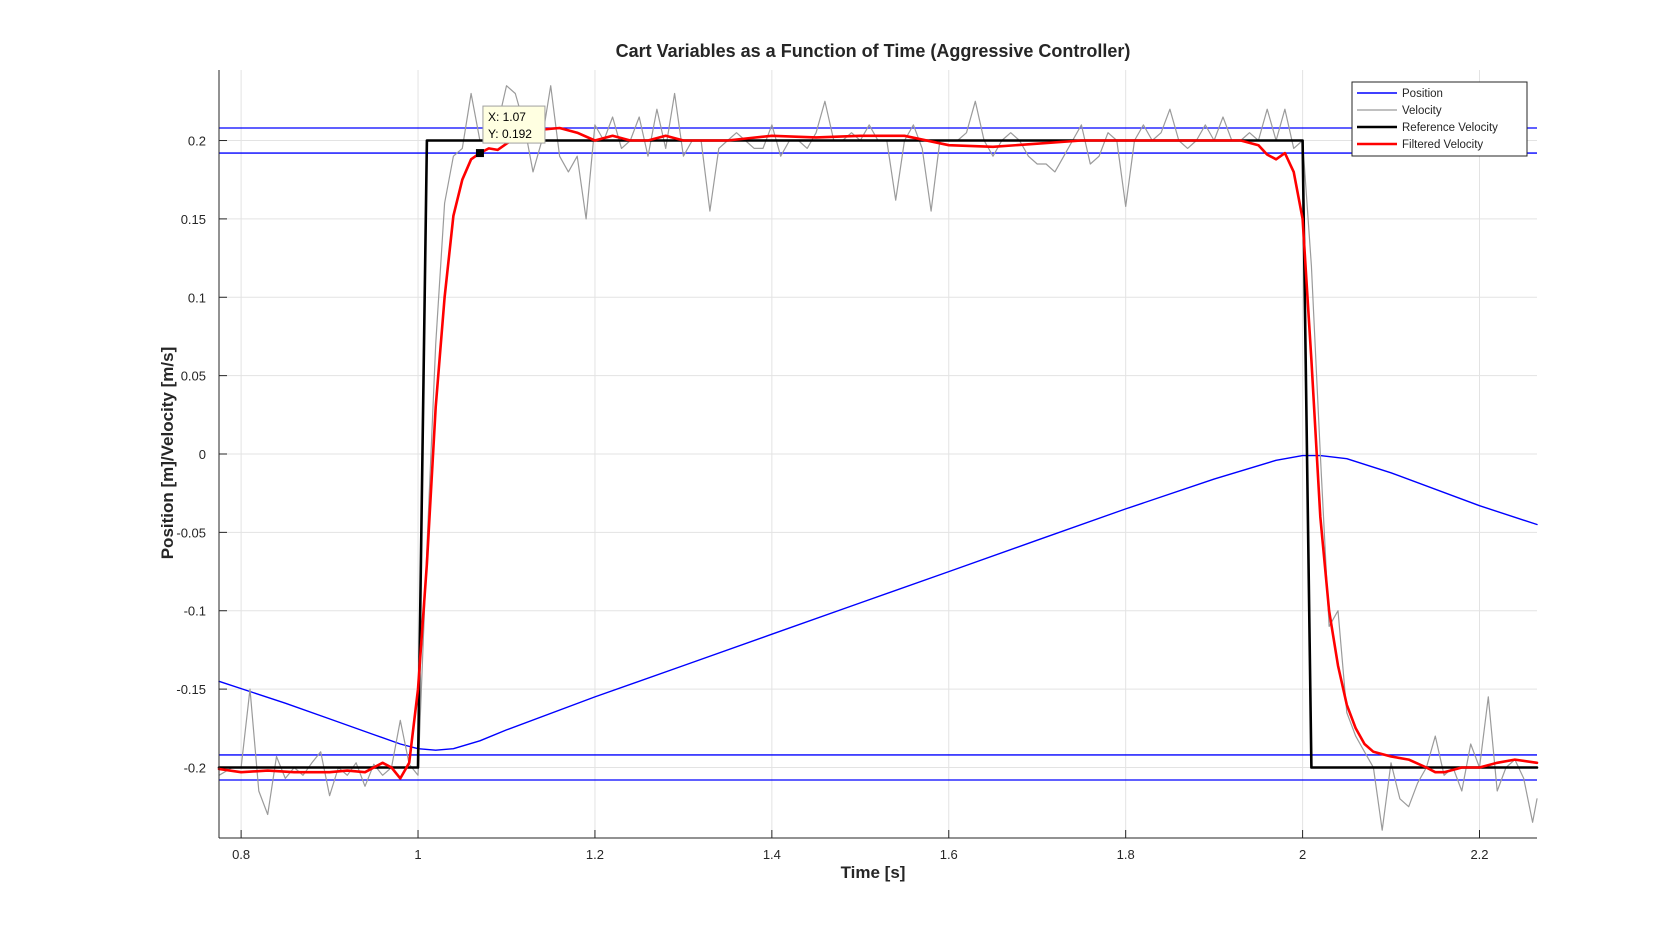 The height and width of the screenshot is (933, 1680). I want to click on x-tick-label: 1.4, so click(772, 854).